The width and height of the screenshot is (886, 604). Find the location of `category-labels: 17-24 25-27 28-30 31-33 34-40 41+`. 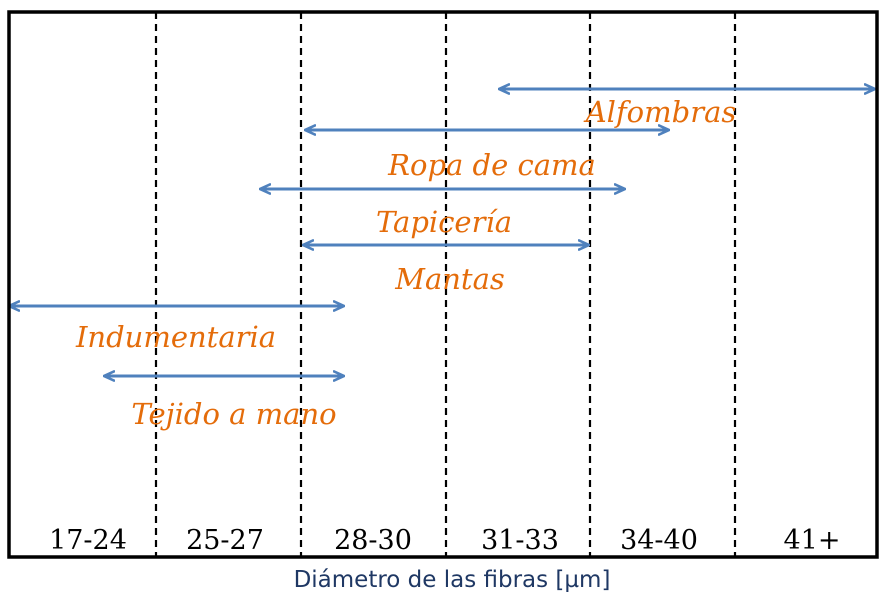

category-labels: 17-24 25-27 28-30 31-33 34-40 41+ is located at coordinates (444, 540).